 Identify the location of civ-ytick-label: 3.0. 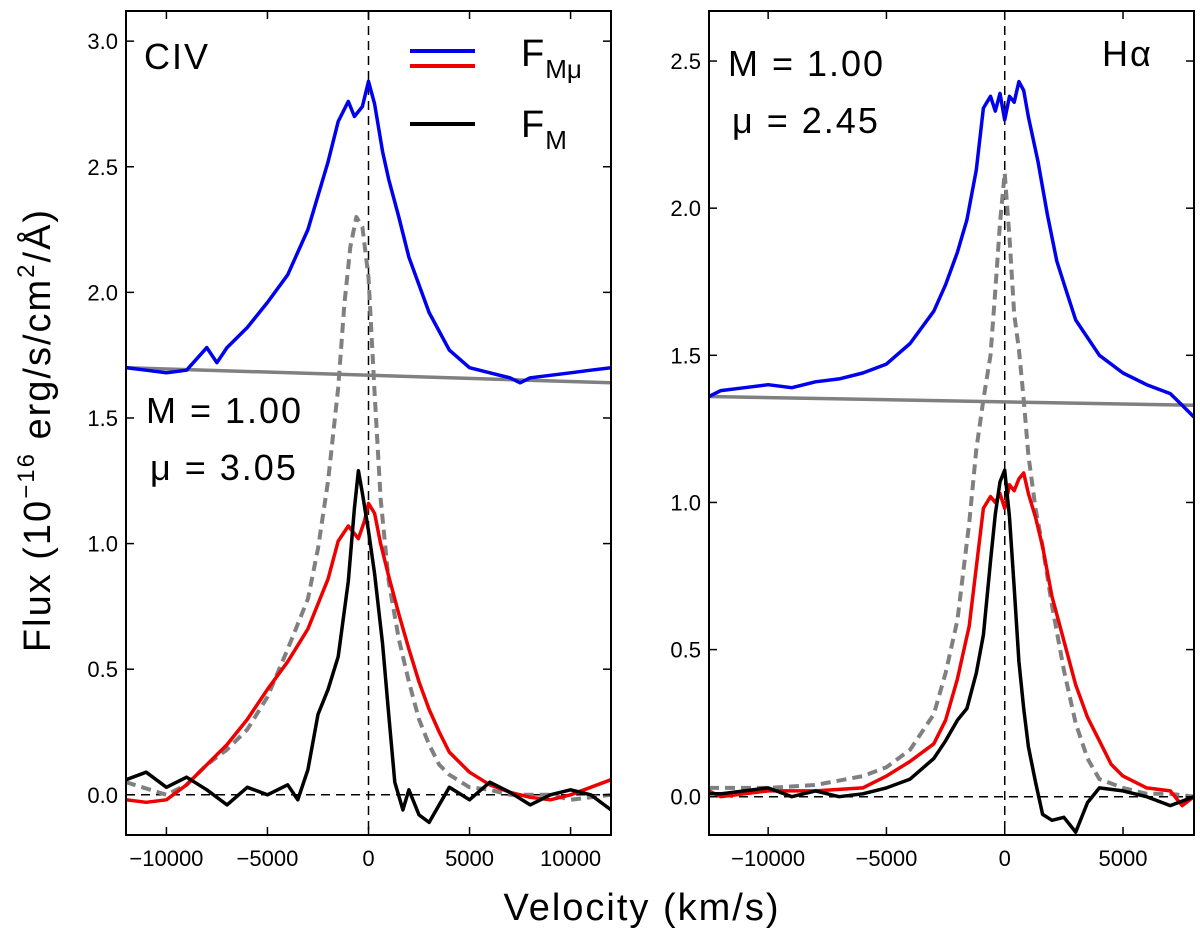
(102, 41).